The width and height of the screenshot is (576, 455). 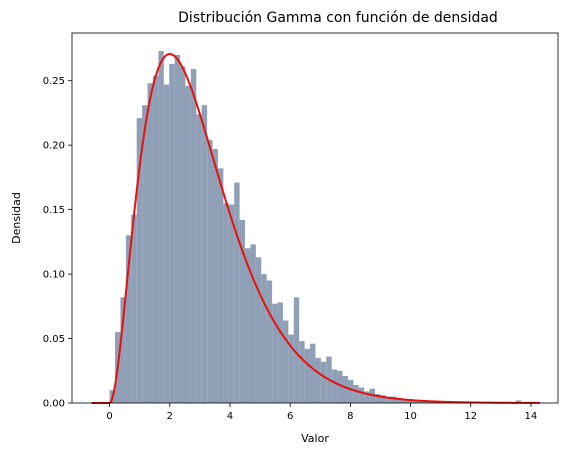 What do you see at coordinates (54, 81) in the screenshot?
I see `y-tick-label: 0.25` at bounding box center [54, 81].